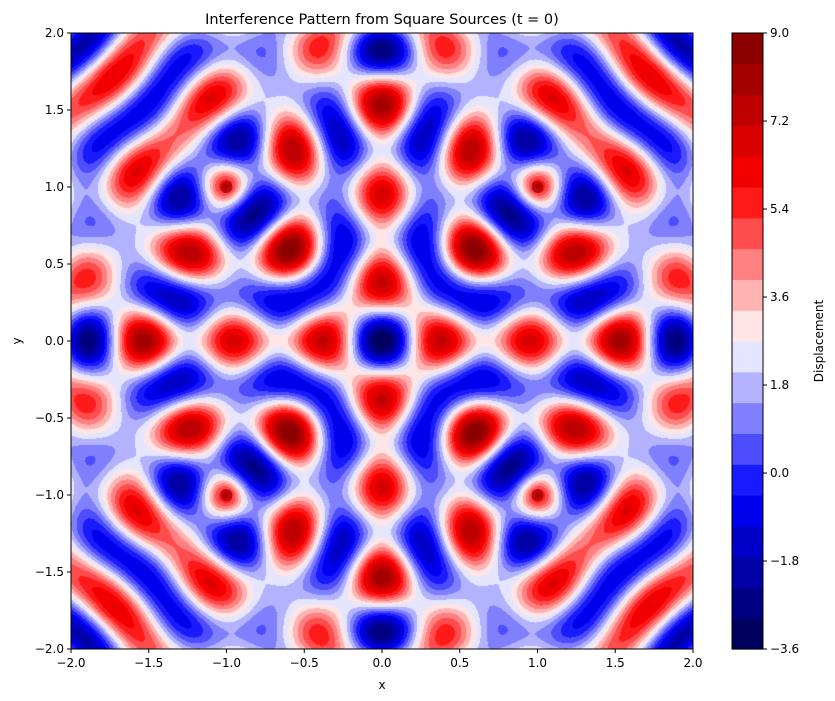 The width and height of the screenshot is (835, 701). Describe the element at coordinates (304, 663) in the screenshot. I see `x-tick-label: −0.5` at that location.